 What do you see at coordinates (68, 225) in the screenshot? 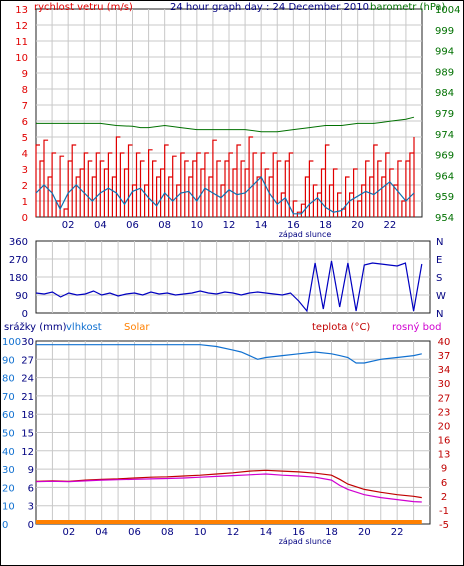
I see `wind-panel-x-tick-label: 02` at bounding box center [68, 225].